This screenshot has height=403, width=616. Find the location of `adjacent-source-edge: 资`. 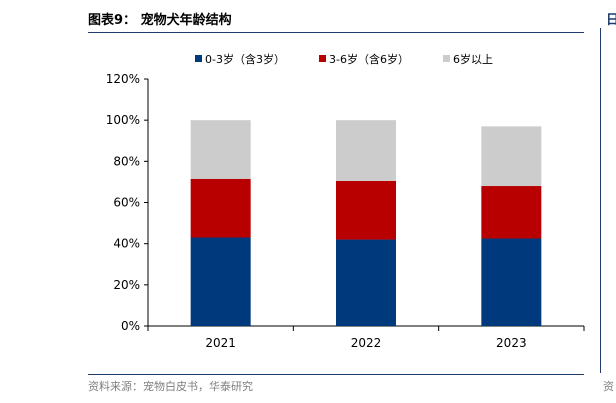

adjacent-source-edge: 资 is located at coordinates (608, 386).